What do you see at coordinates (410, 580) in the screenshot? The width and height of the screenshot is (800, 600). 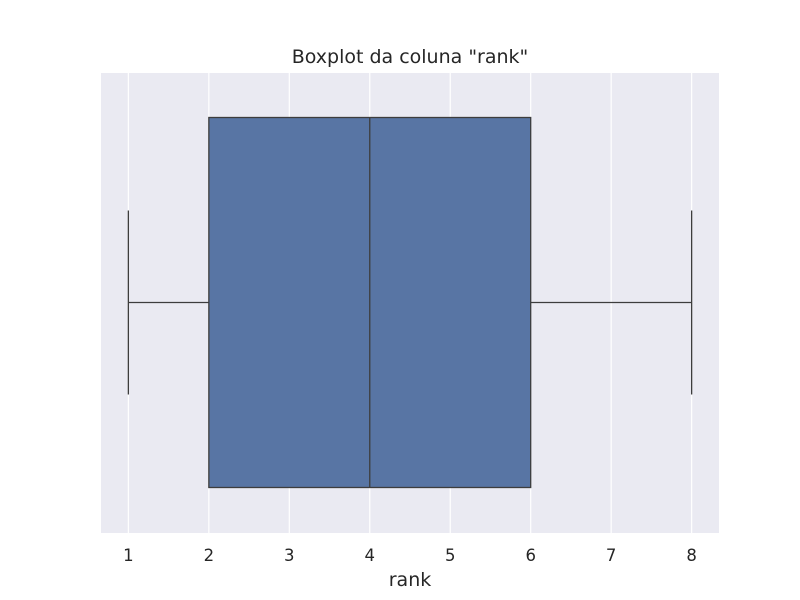 I see `x-axis-label: rank` at bounding box center [410, 580].